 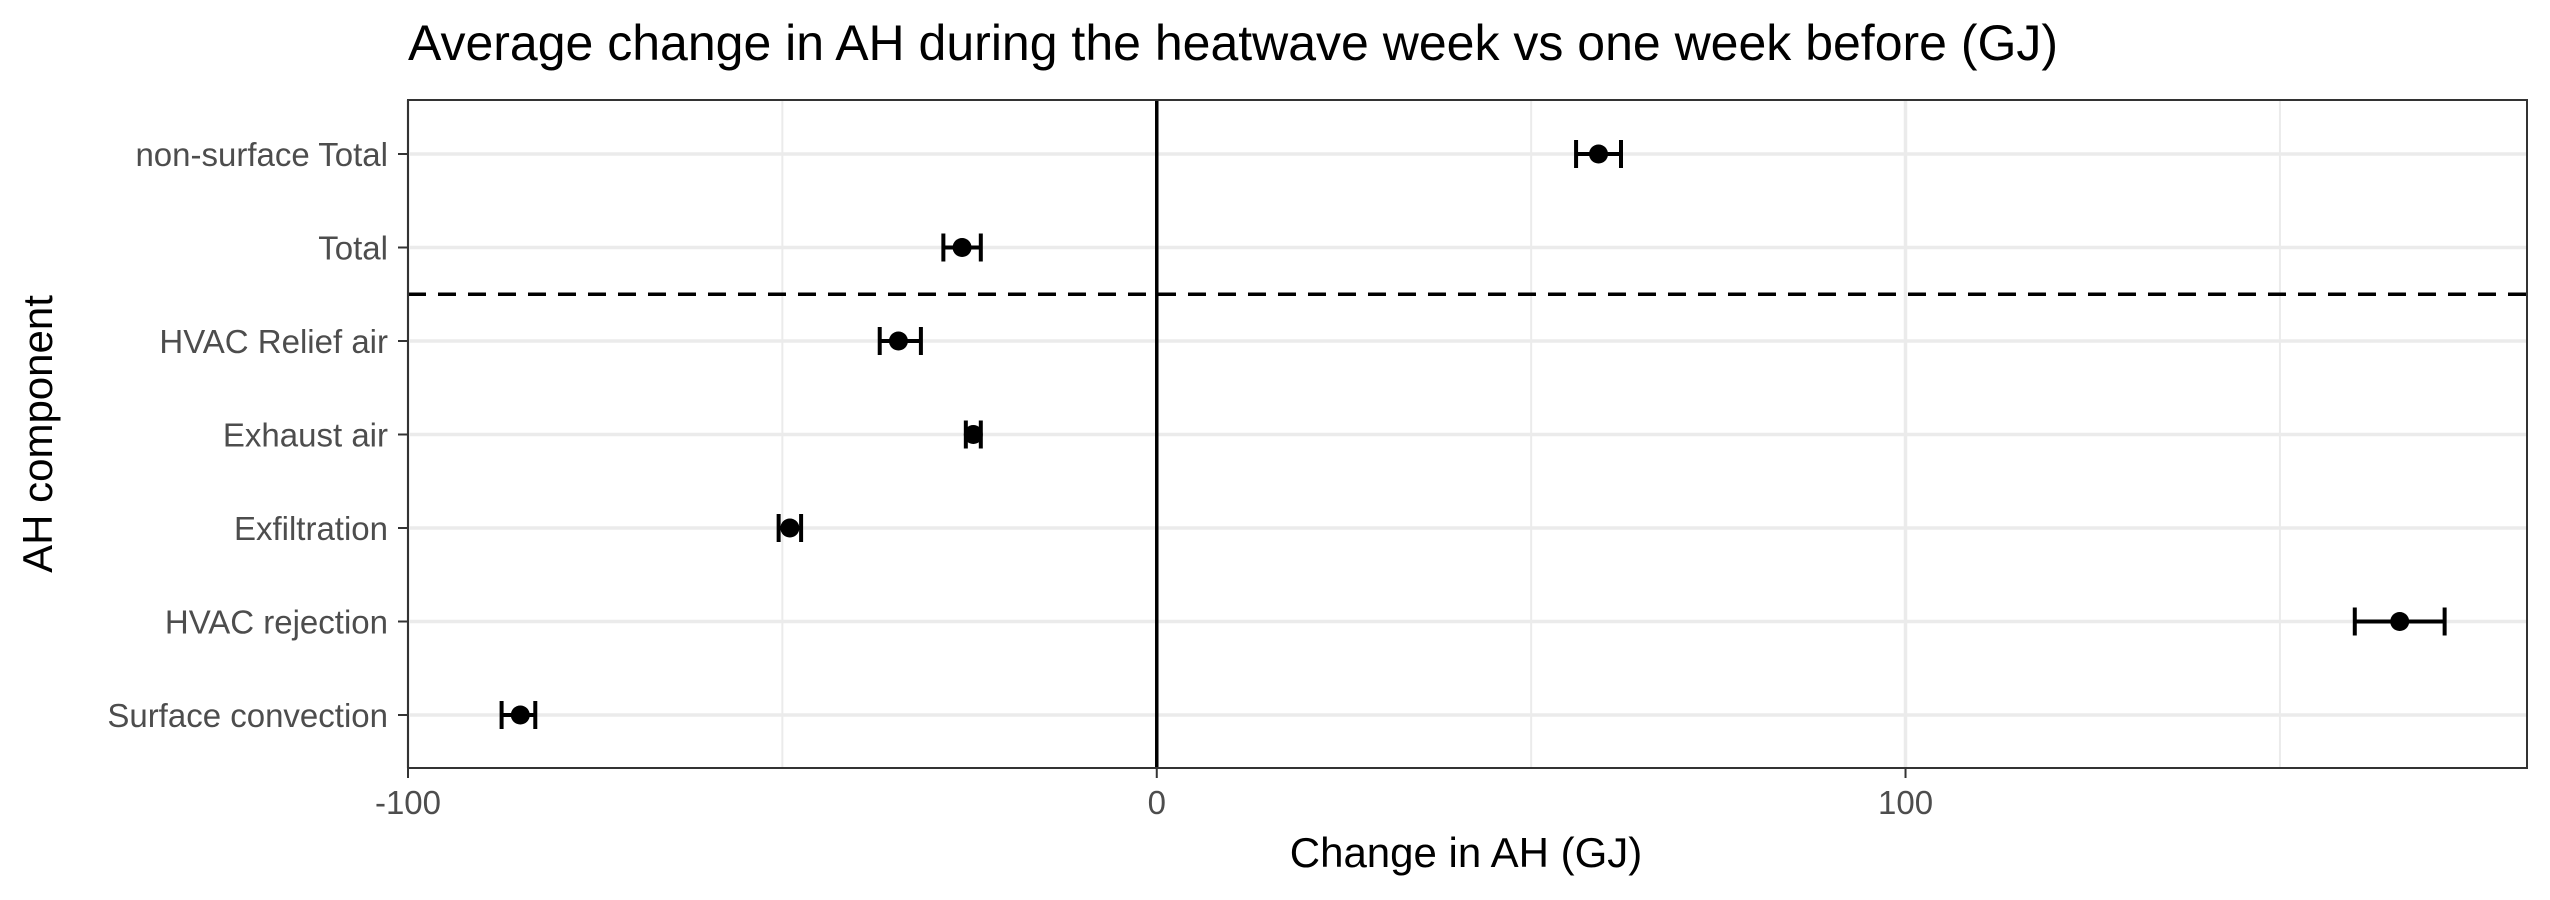 What do you see at coordinates (1157, 802) in the screenshot?
I see `x-tick-label: 0` at bounding box center [1157, 802].